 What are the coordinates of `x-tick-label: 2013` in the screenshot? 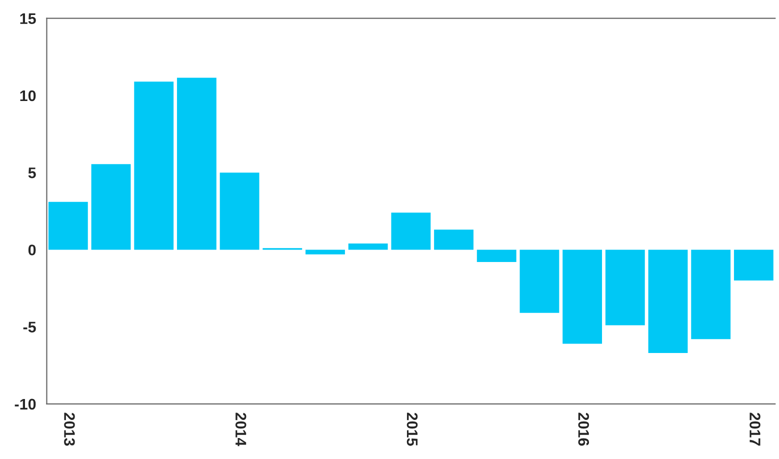 It's located at (69, 429).